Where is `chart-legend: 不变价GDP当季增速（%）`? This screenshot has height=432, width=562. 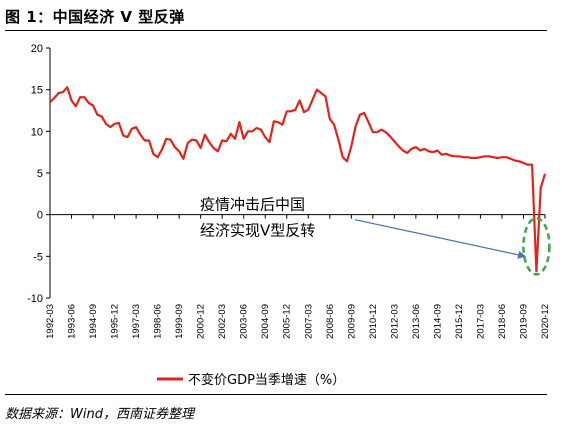 chart-legend: 不变价GDP当季增速（%） is located at coordinates (251, 380).